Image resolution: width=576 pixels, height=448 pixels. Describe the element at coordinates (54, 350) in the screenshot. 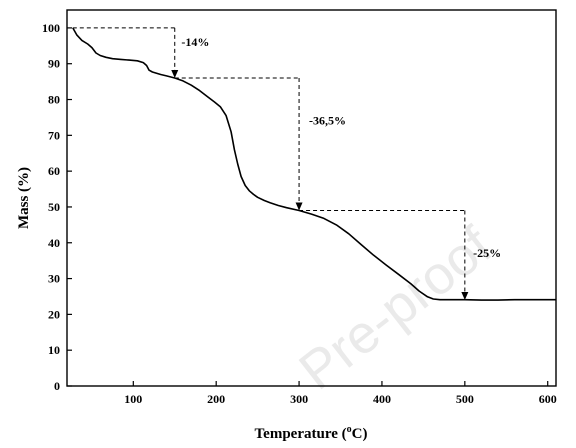

I see `y-tick-label: 10` at that location.